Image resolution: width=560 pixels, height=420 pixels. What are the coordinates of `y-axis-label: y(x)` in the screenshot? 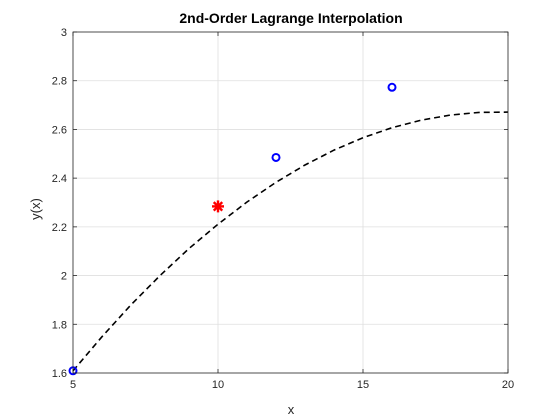 It's located at (35, 209).